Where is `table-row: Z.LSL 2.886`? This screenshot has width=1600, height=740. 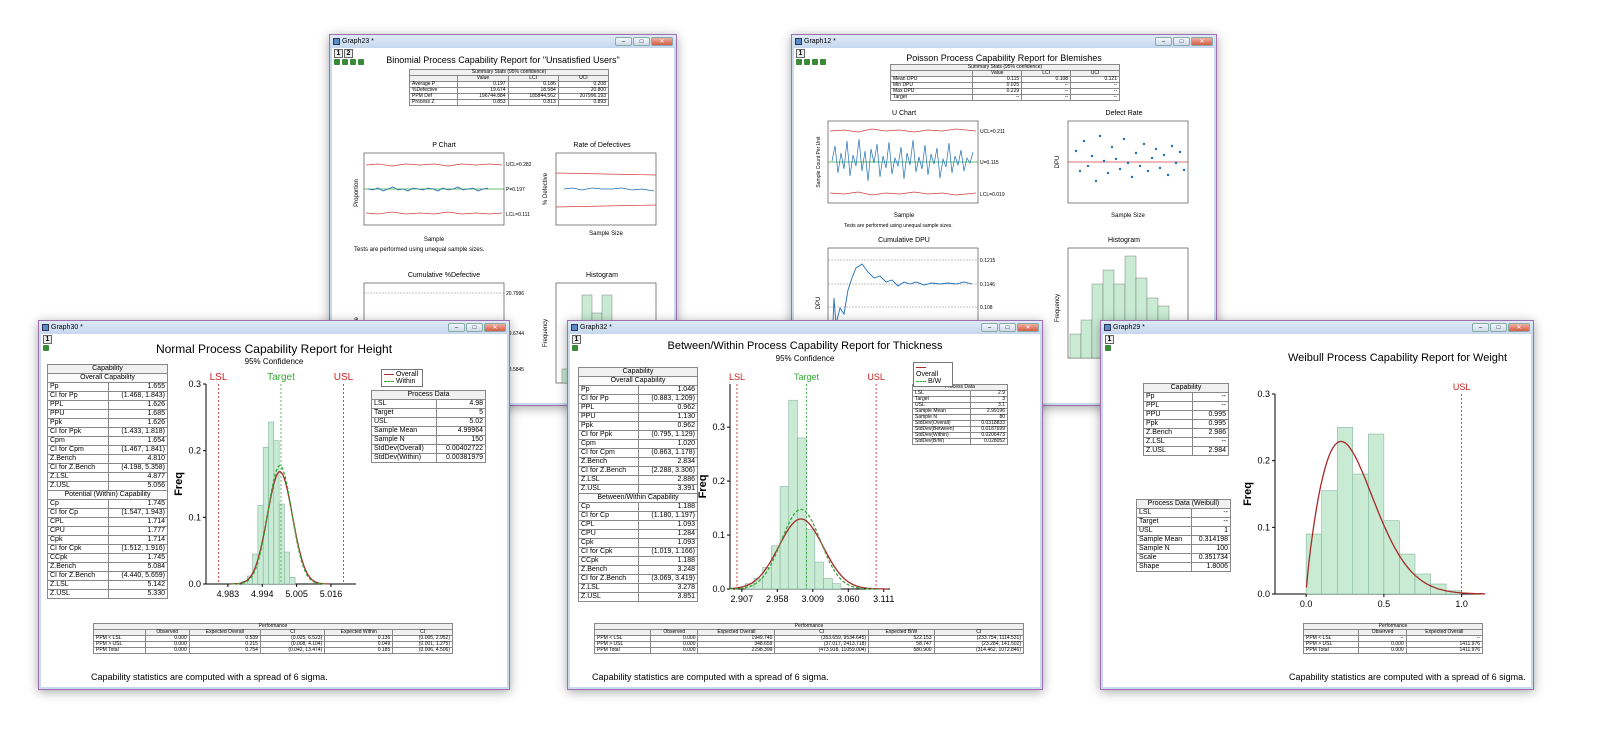 table-row: Z.LSL 2.886 is located at coordinates (637, 480).